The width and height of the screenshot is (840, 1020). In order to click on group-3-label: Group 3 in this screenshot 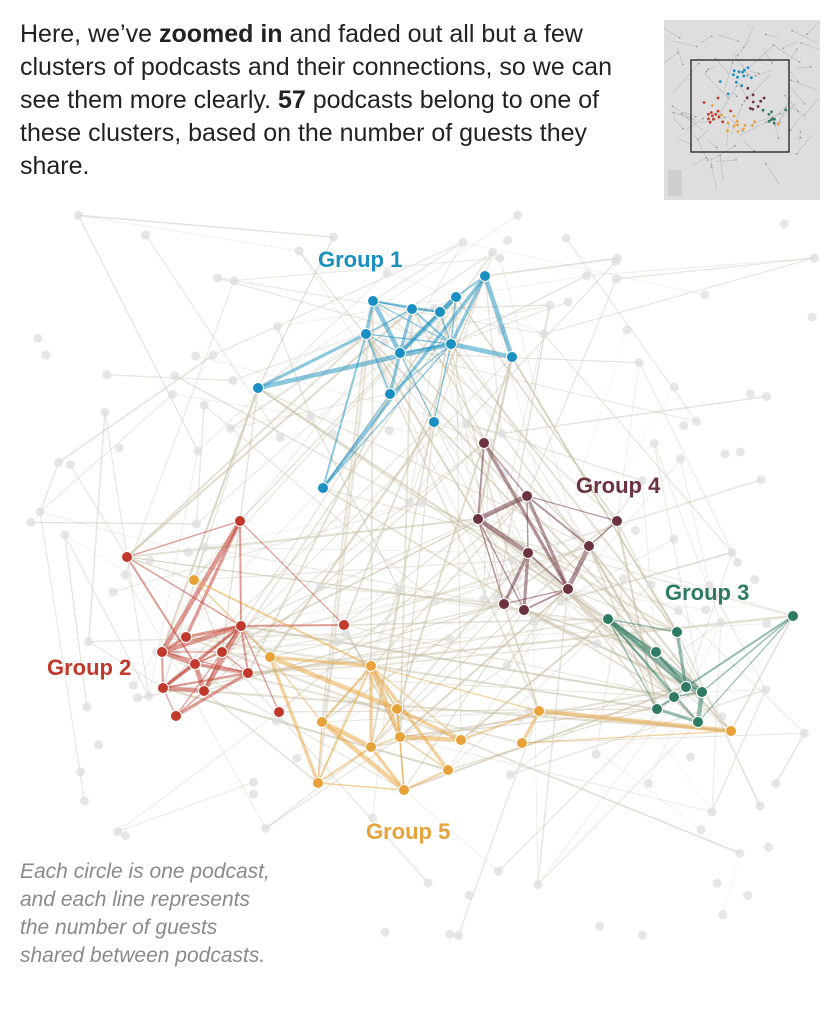, I will do `click(707, 592)`.